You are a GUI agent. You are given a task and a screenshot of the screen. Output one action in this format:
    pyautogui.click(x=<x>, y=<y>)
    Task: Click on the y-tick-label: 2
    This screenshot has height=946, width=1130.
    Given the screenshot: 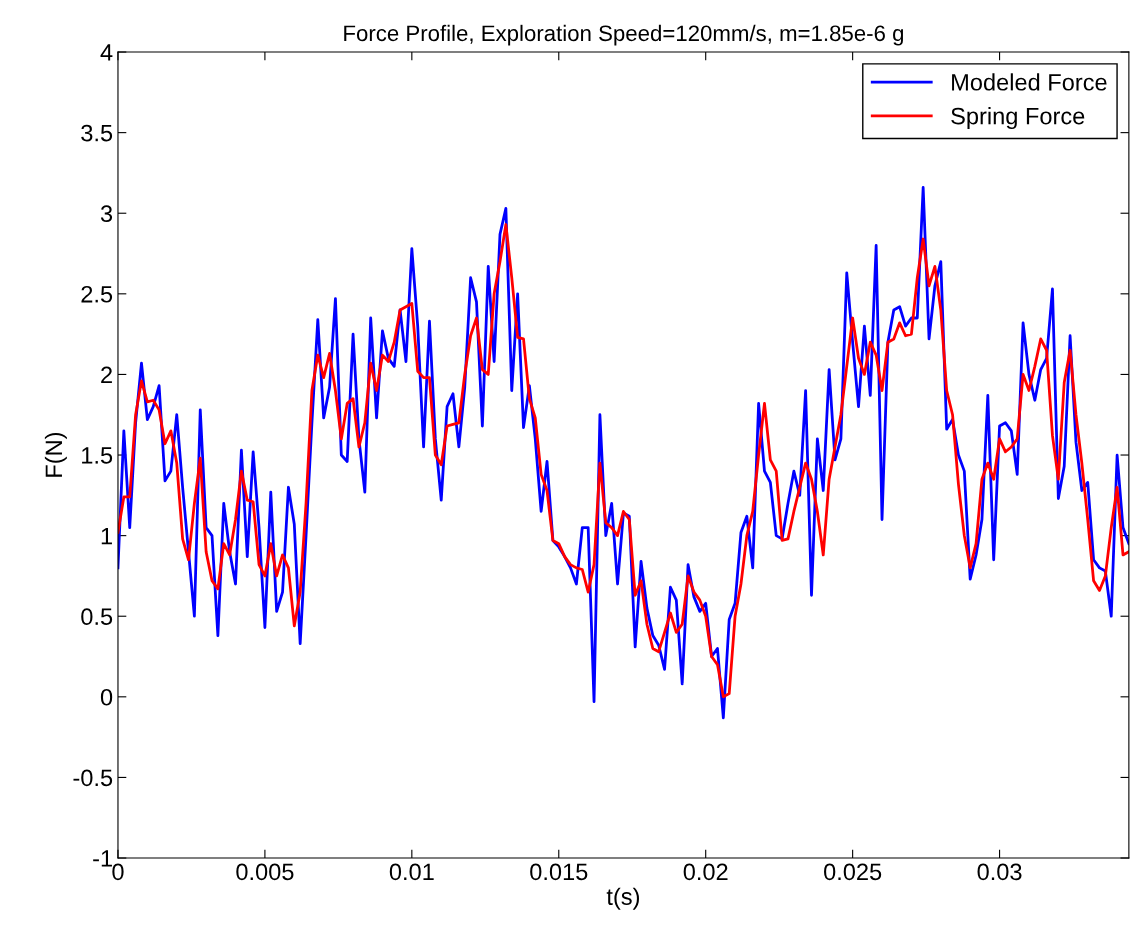 What is the action you would take?
    pyautogui.click(x=106, y=374)
    